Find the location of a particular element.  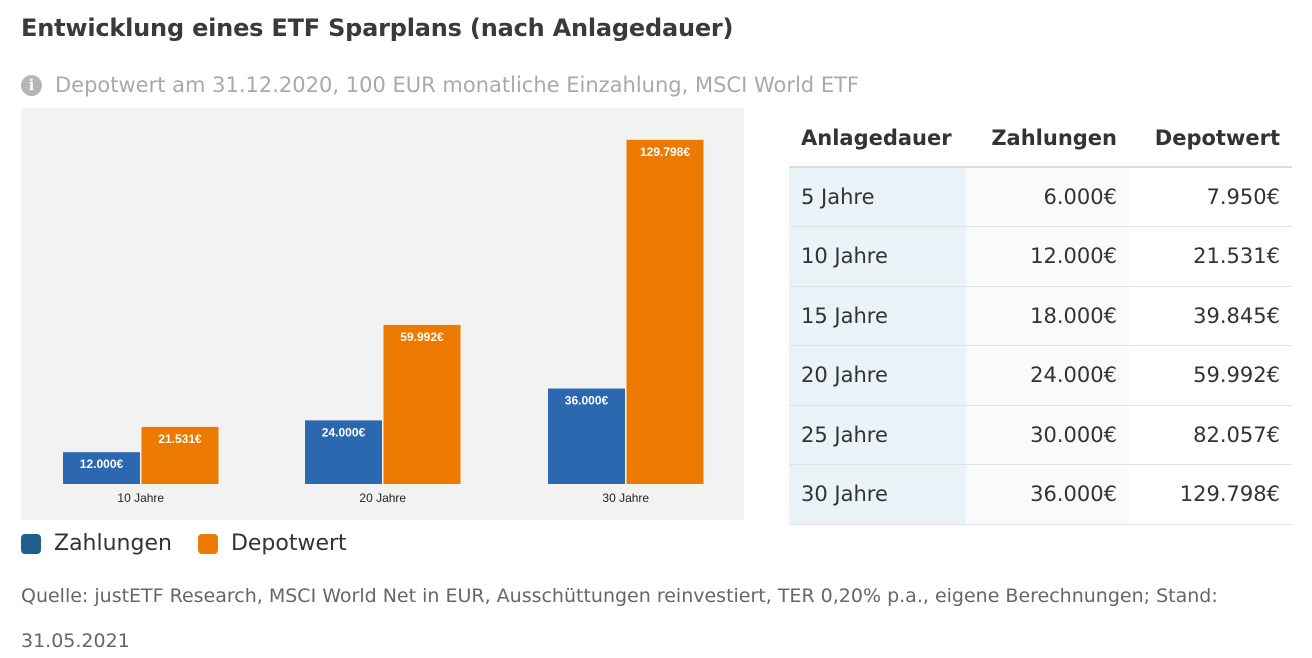

info-icon: i is located at coordinates (31, 85).